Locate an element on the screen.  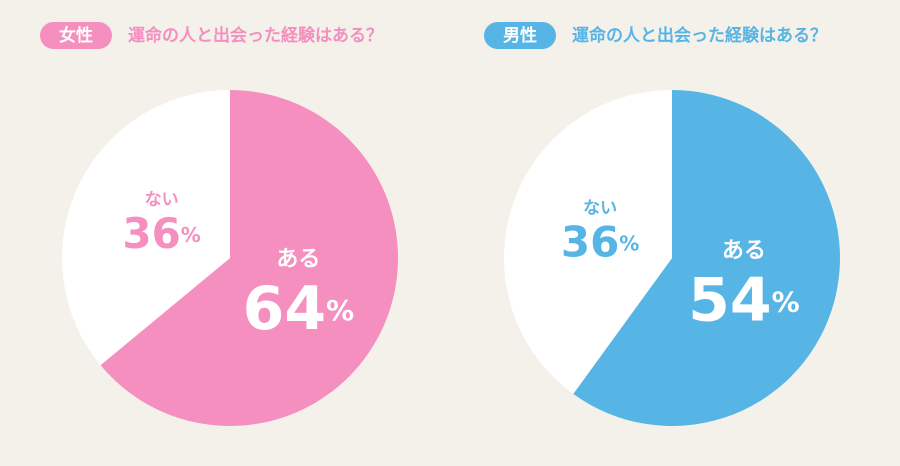
value-label: 54% is located at coordinates (744, 300).